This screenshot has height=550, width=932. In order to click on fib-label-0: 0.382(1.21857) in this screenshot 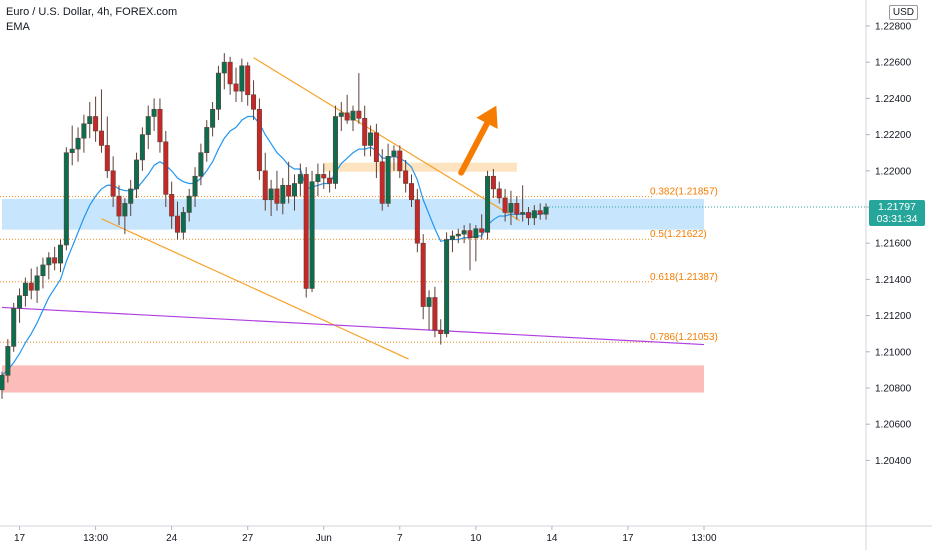, I will do `click(684, 192)`.